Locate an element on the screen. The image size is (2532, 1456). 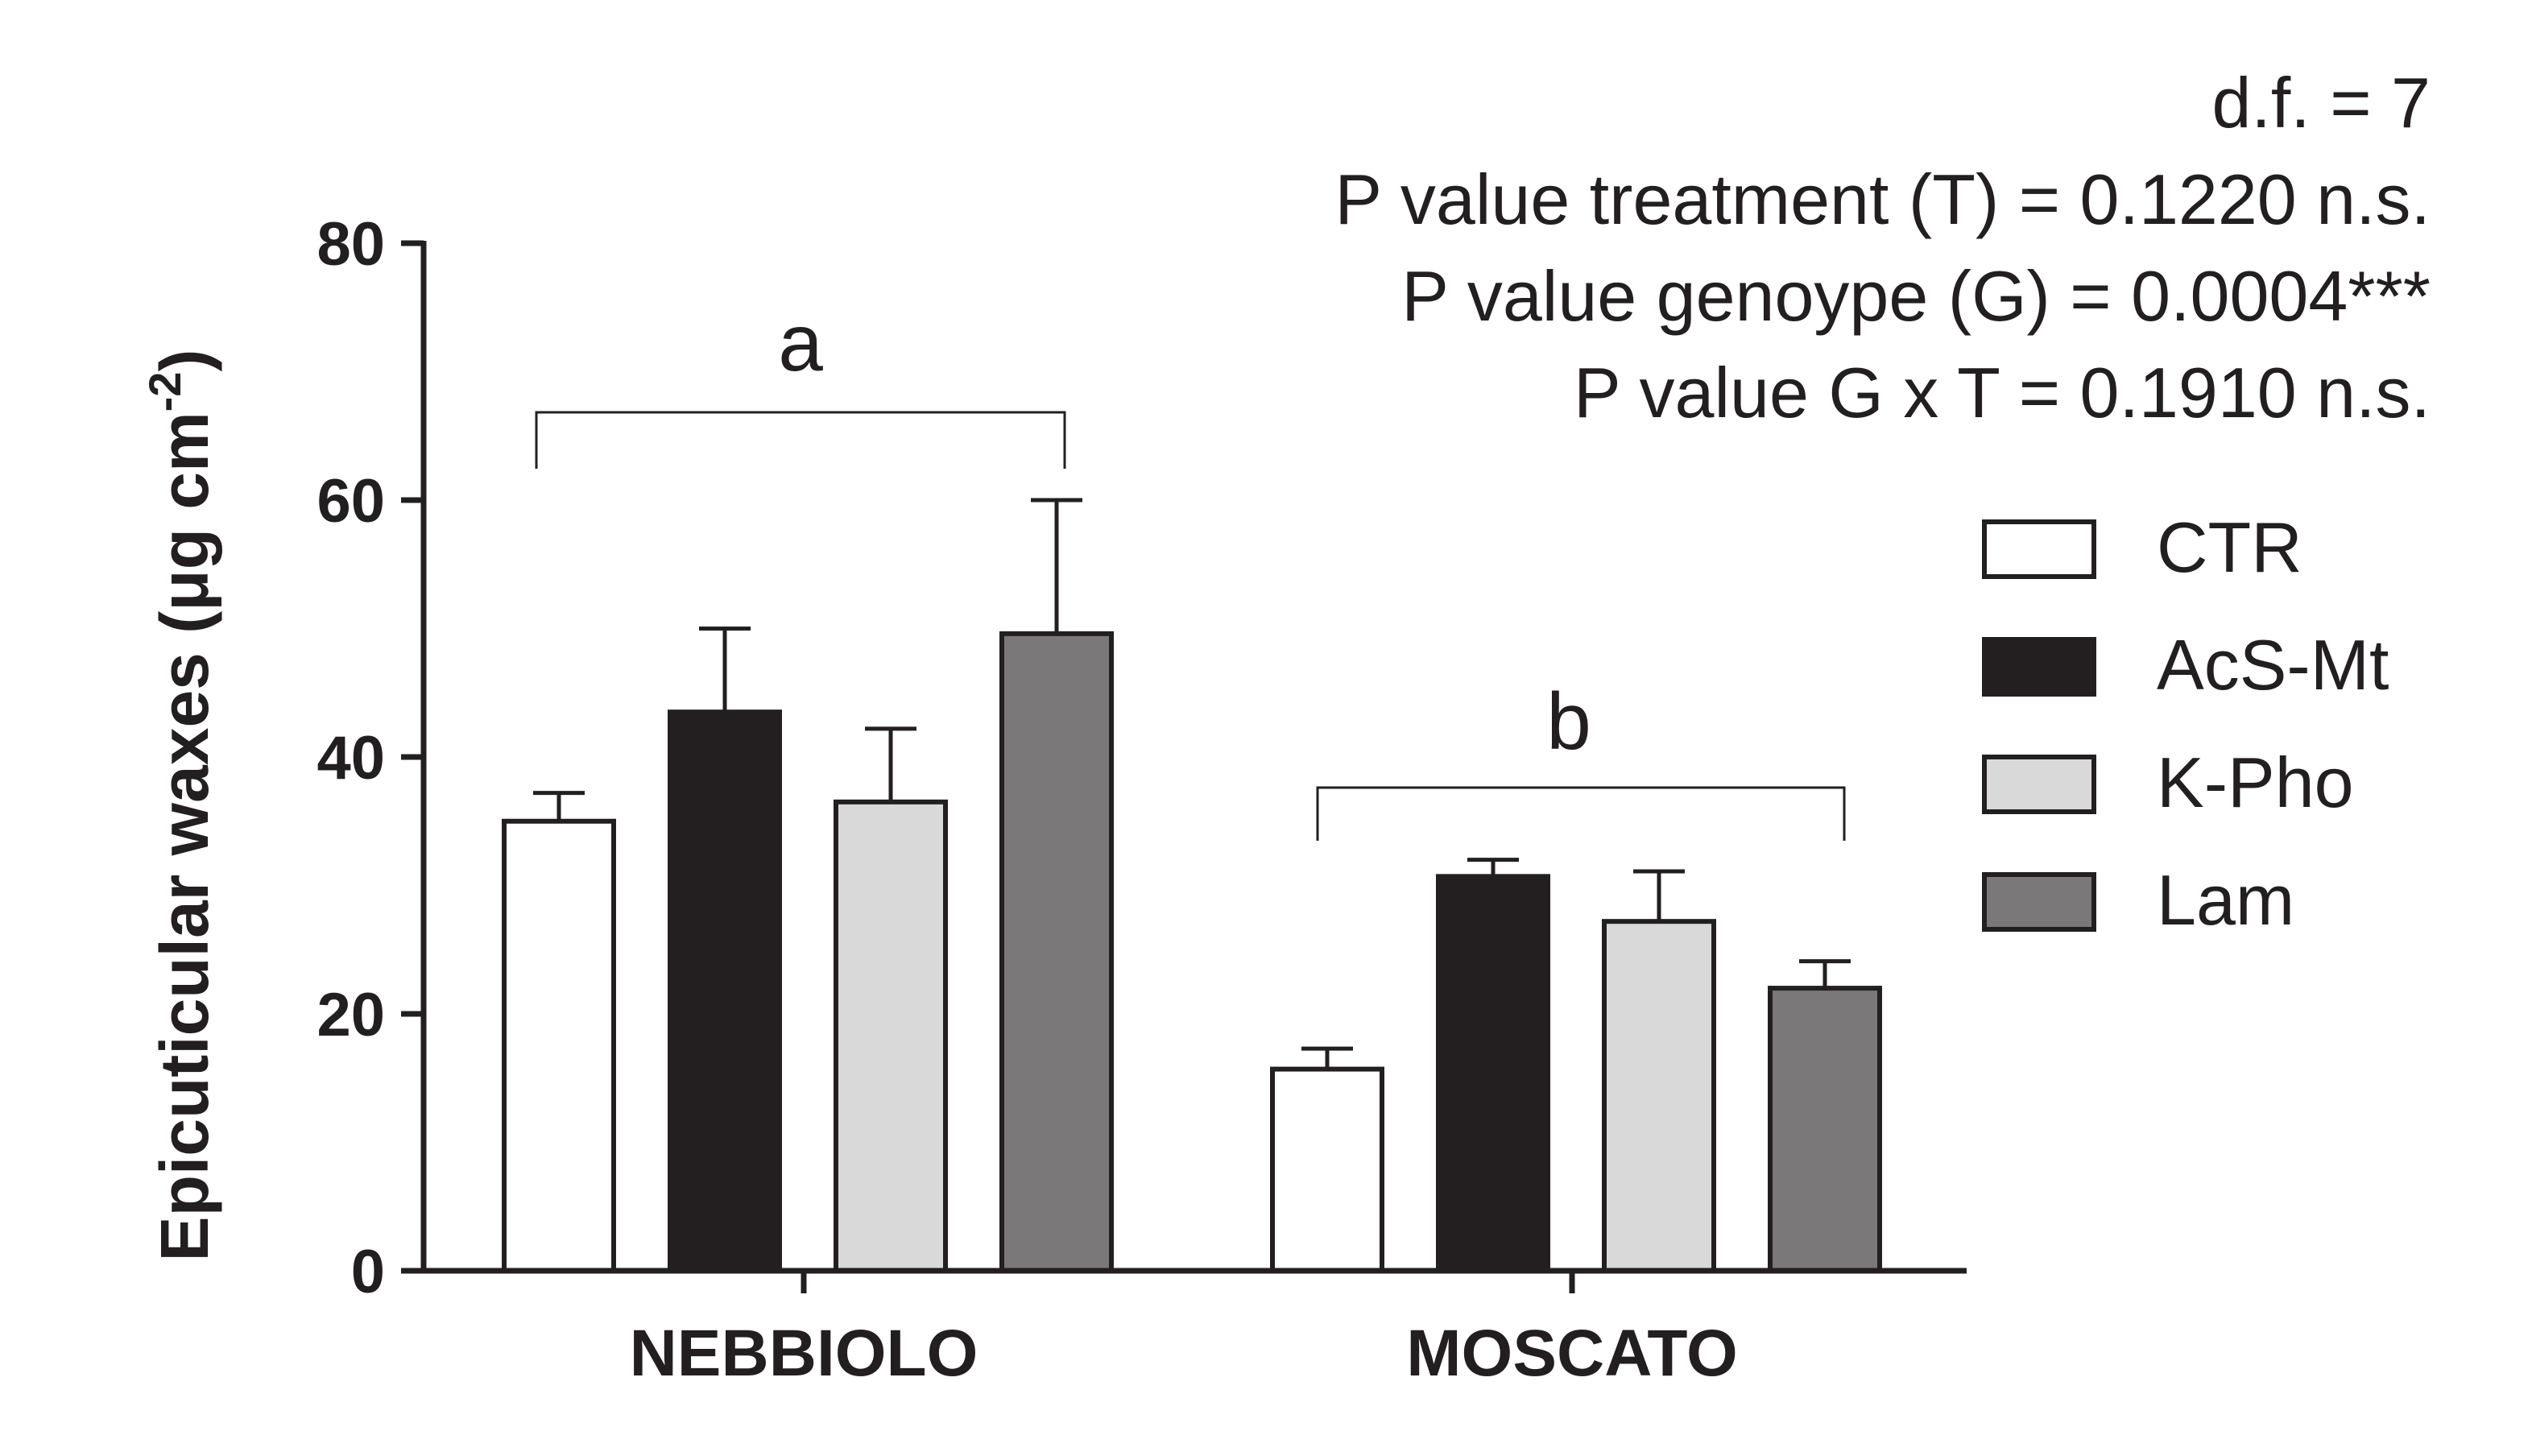
y-axis-label: Epicuticular waxes (μg cm-2) is located at coordinates (180, 806).